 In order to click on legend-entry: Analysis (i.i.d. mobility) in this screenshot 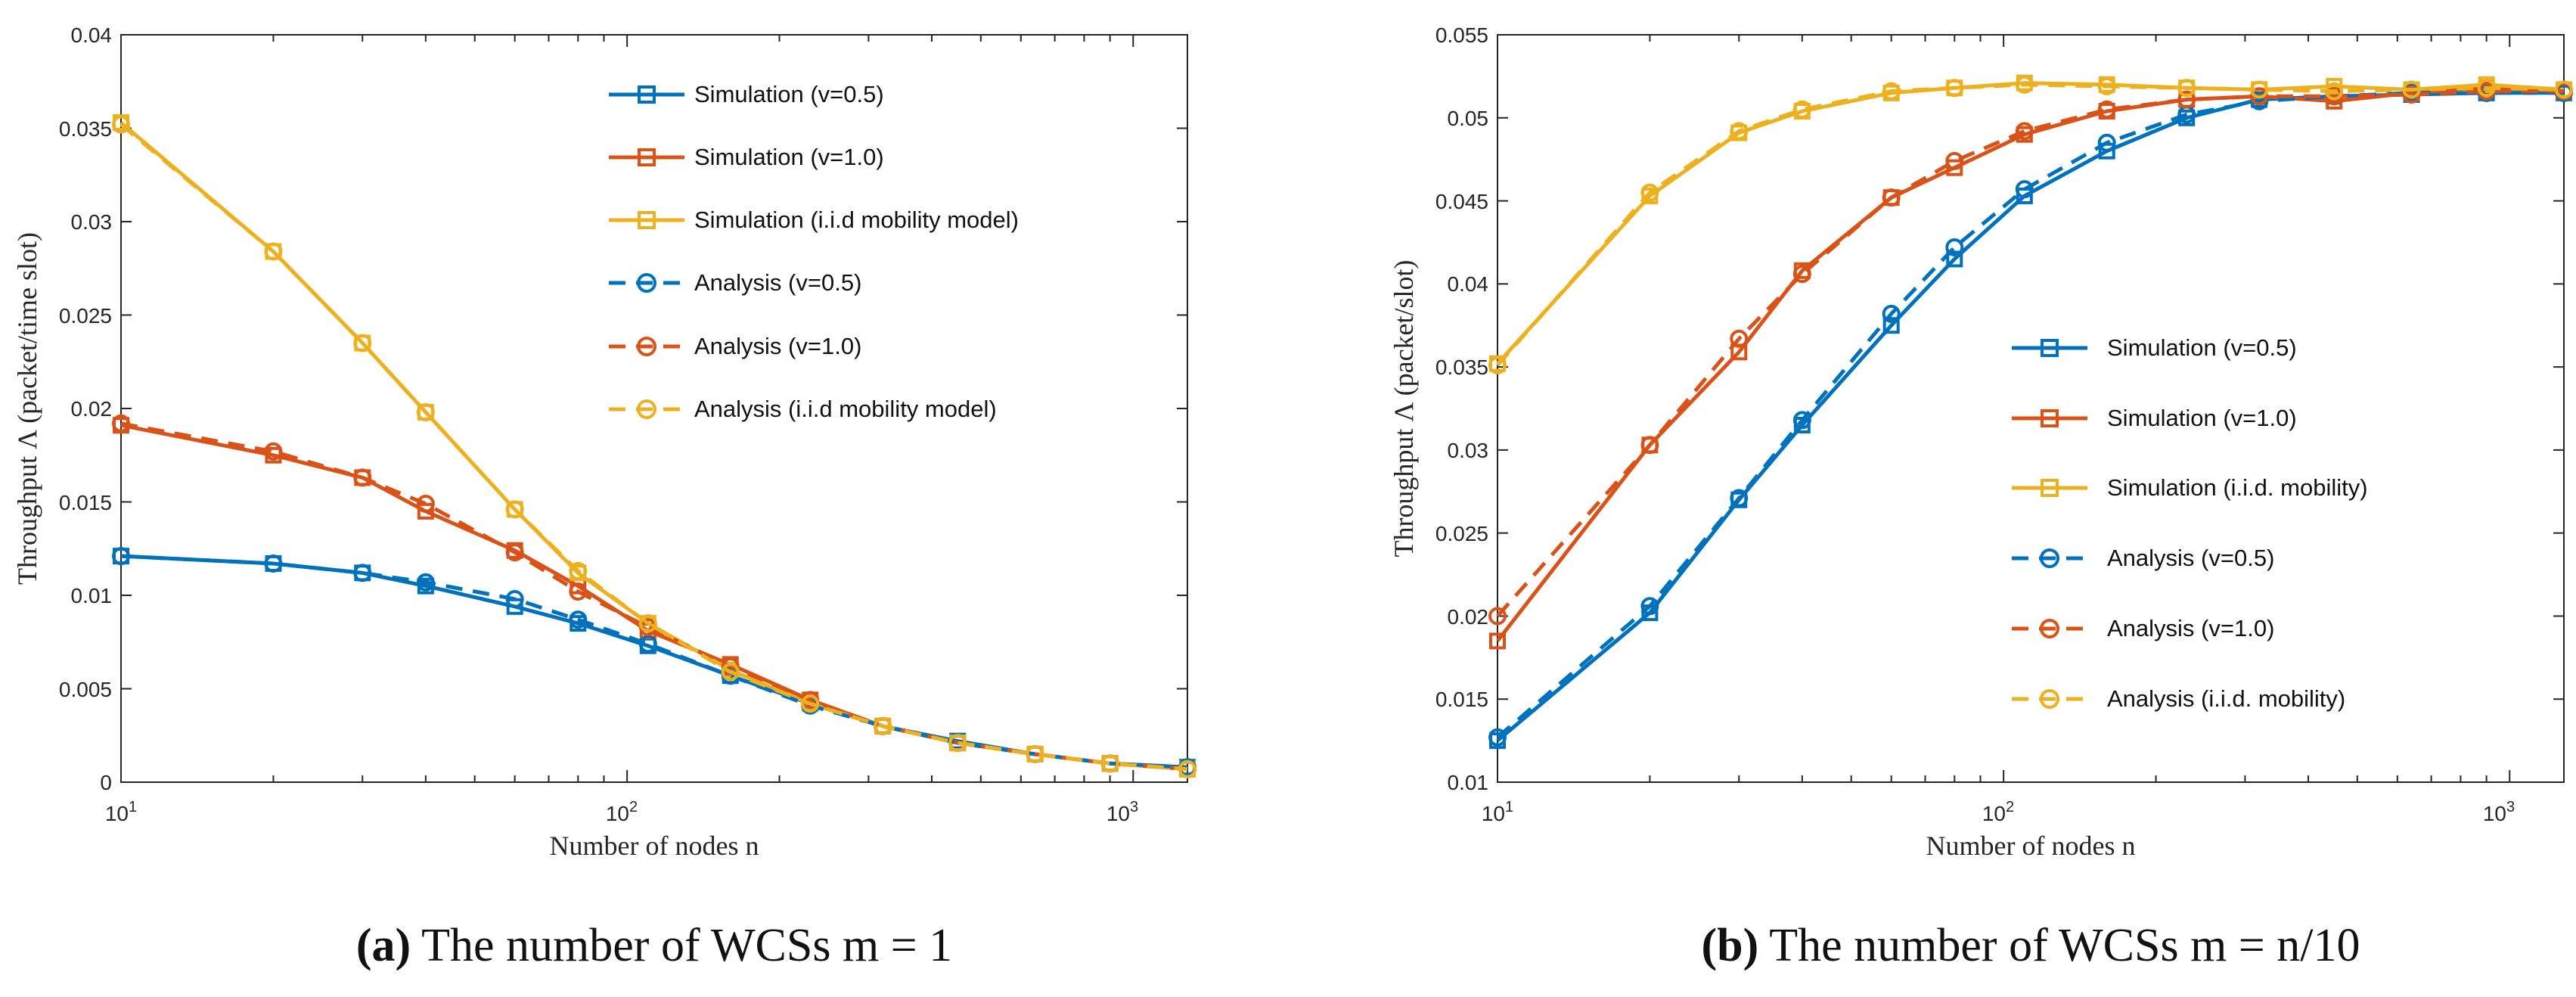, I will do `click(2178, 699)`.